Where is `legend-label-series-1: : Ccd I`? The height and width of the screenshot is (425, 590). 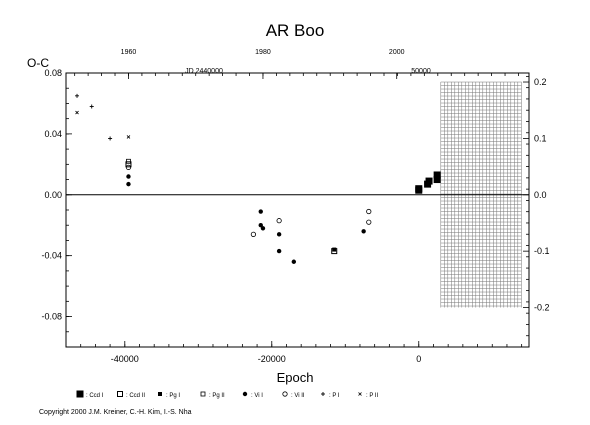 legend-label-series-1: : Ccd I is located at coordinates (95, 396).